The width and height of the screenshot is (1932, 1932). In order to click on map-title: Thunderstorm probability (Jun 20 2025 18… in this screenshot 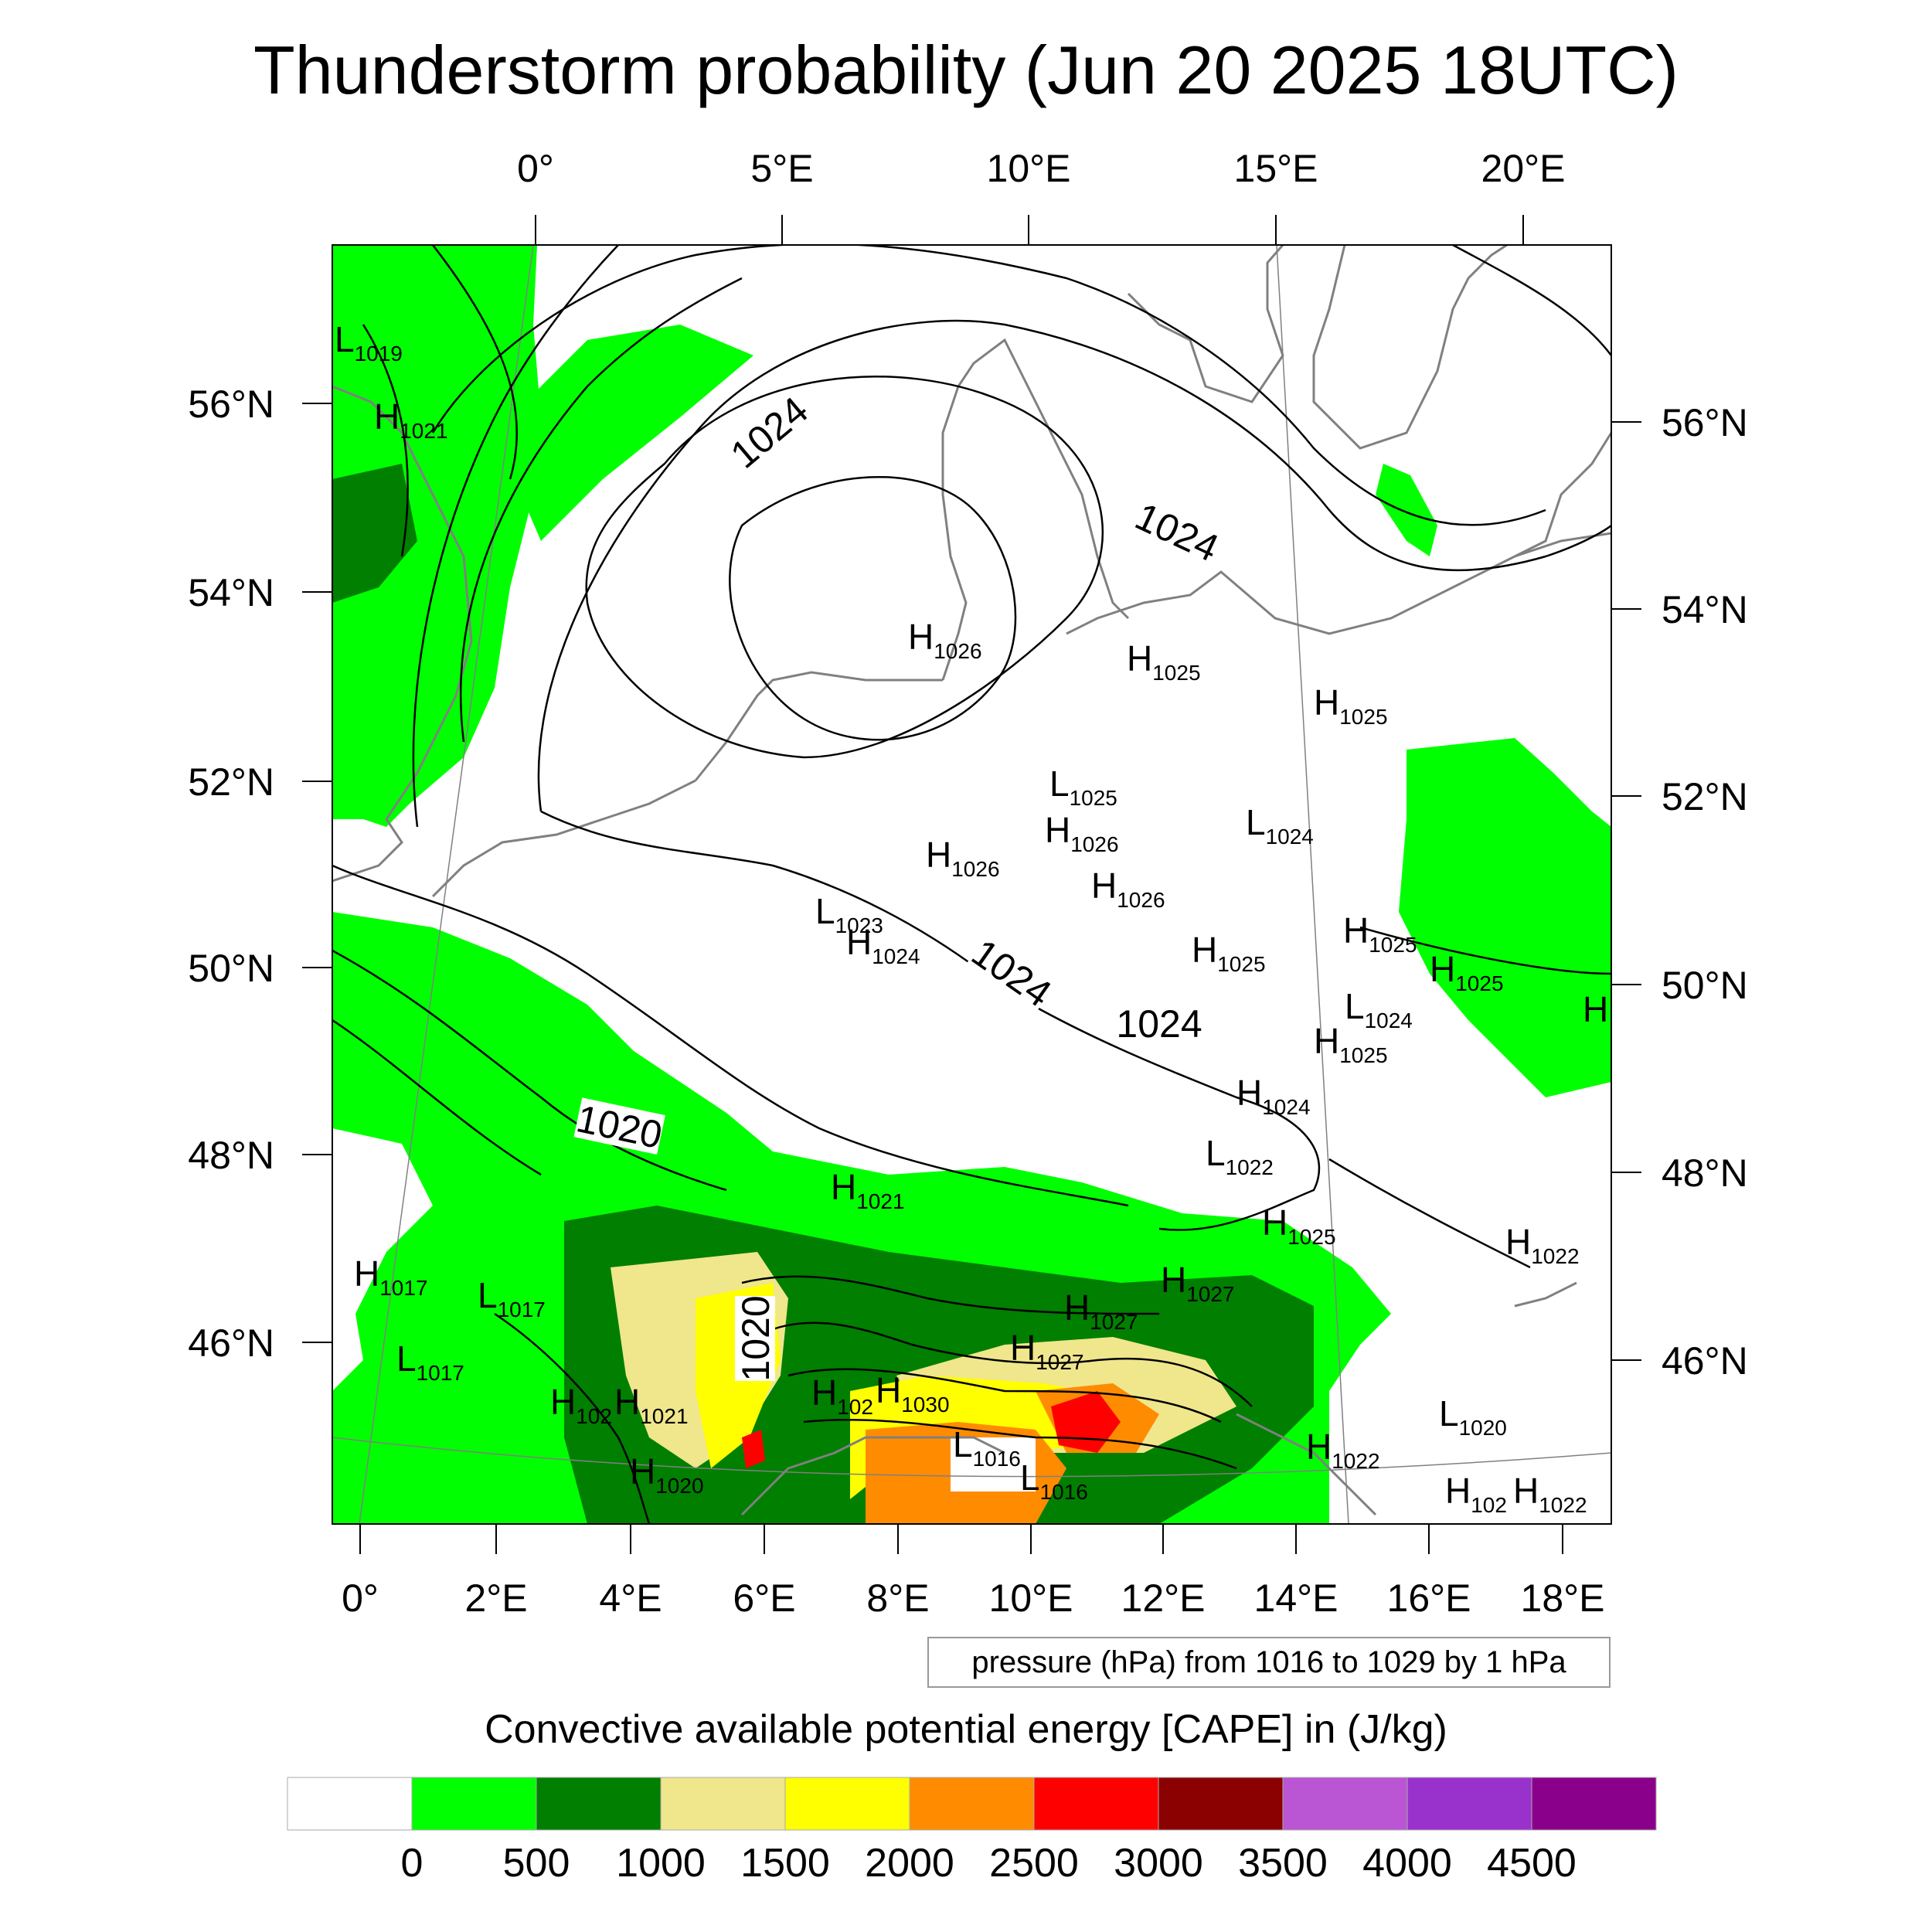, I will do `click(966, 70)`.